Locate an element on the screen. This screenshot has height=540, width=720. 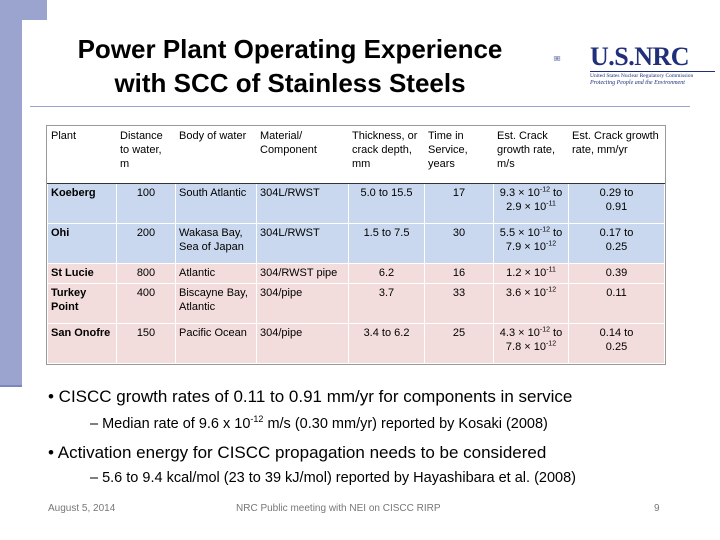
water-line-1: Biscayne Bay, is located at coordinates (213, 293).